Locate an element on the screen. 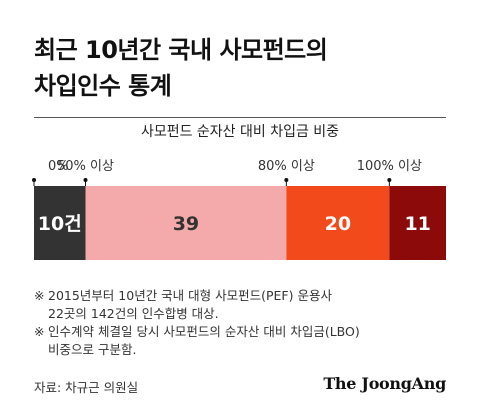 Image resolution: width=480 pixels, height=416 pixels. footnote-1: ※ 2015년부터 10년간 국내 대형 사모펀드(PEF) 운용사 is located at coordinates (244, 296).